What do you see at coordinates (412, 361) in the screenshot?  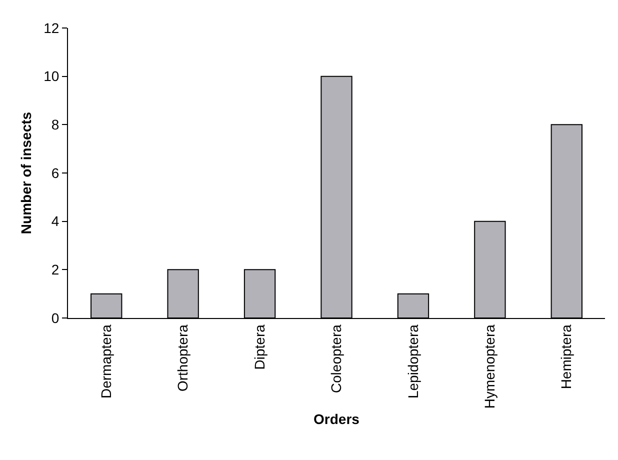 I see `x-tick-label: Lepidoptera` at bounding box center [412, 361].